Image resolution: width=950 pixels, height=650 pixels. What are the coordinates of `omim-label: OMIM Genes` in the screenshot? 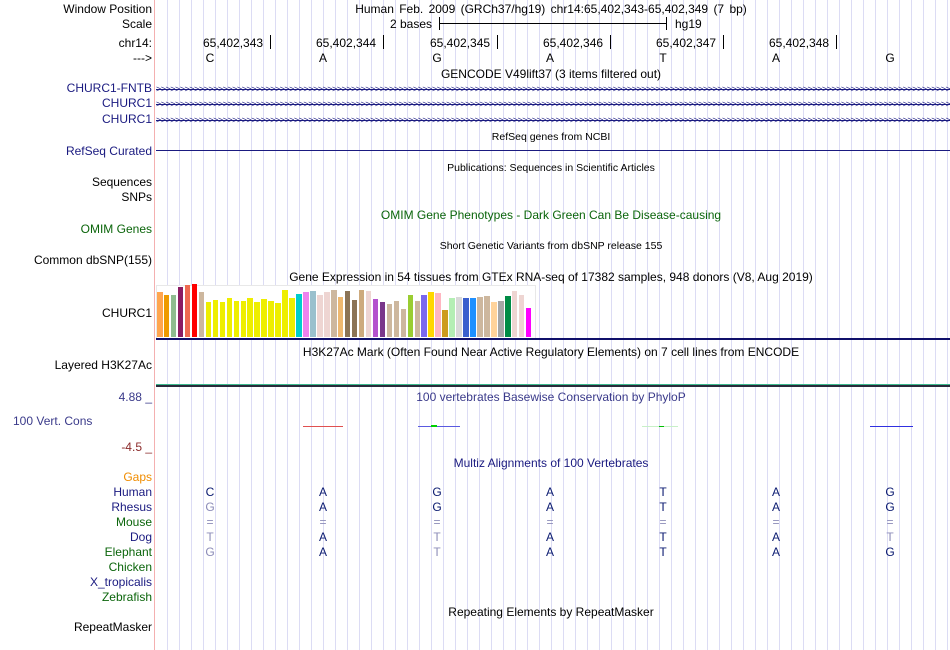 It's located at (116, 229).